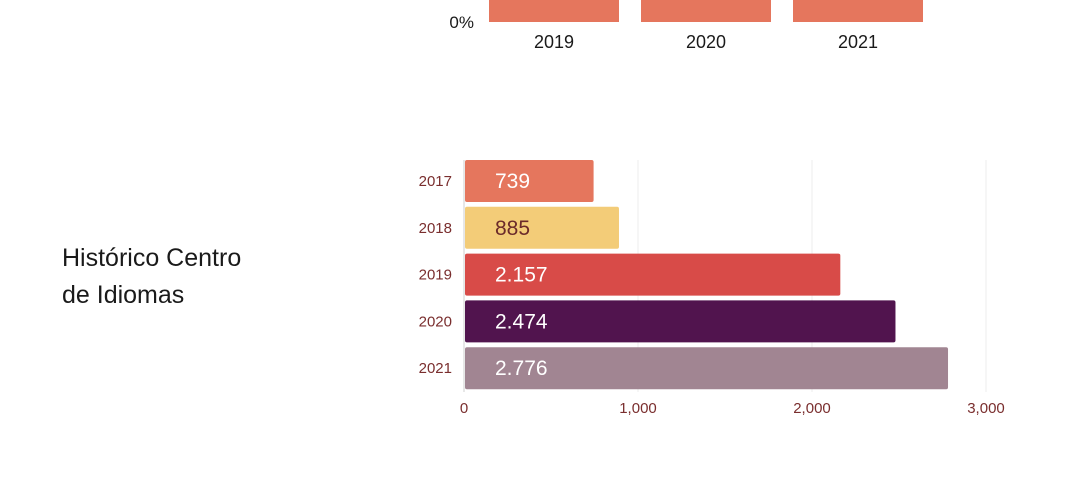 The image size is (1080, 500). What do you see at coordinates (512, 181) in the screenshot?
I see `data-label-2017: 739` at bounding box center [512, 181].